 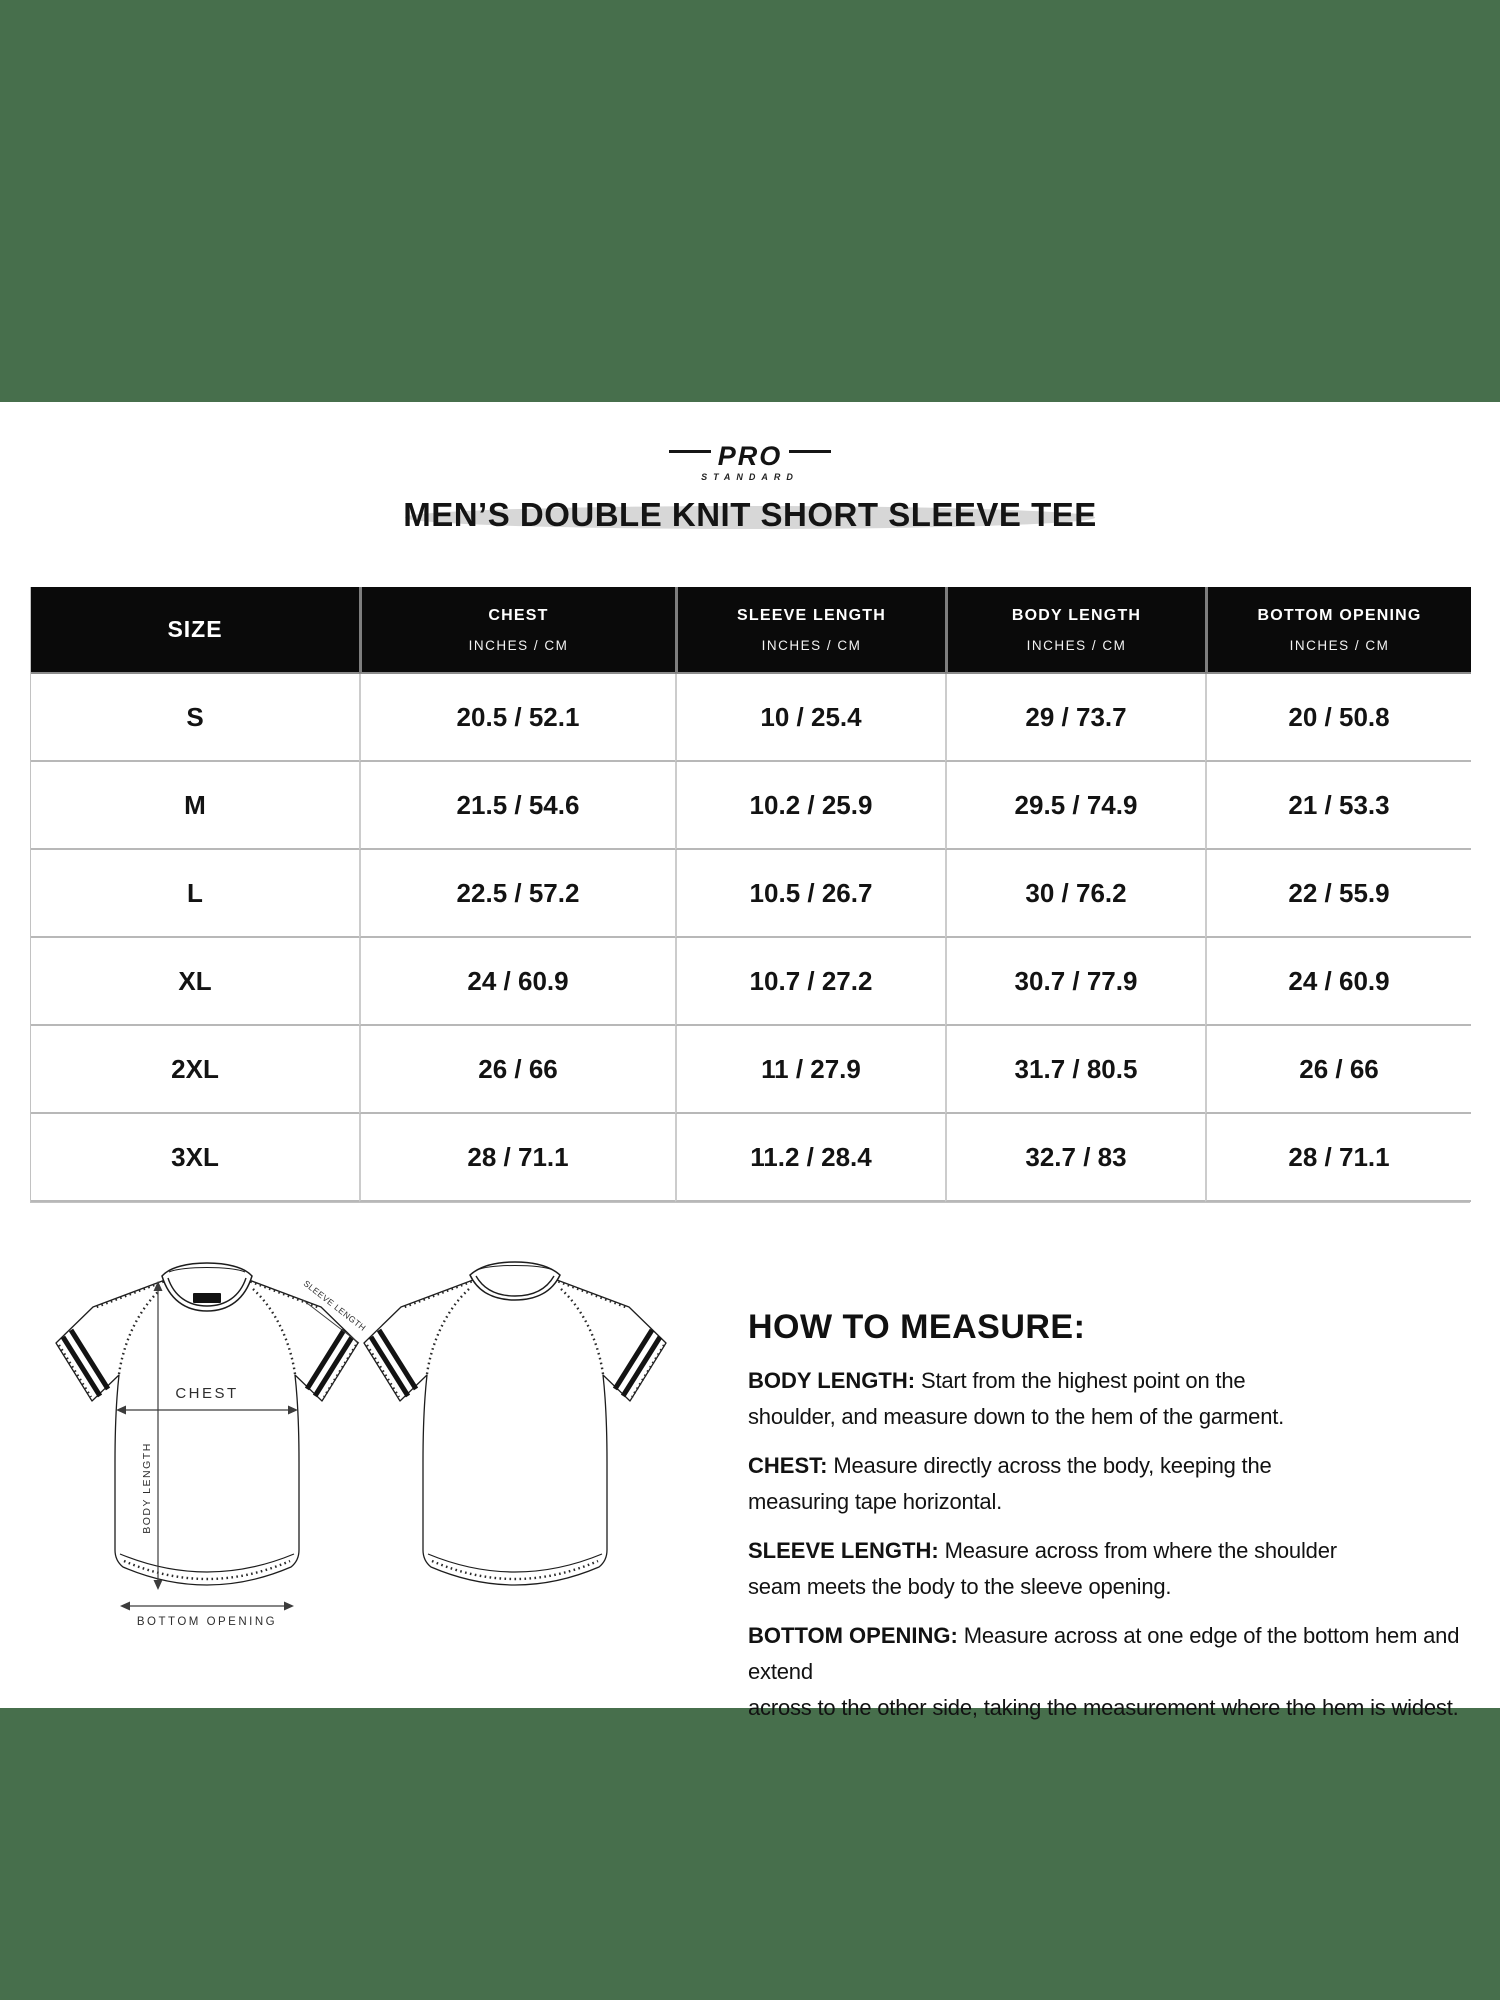 I want to click on row-l-body-length-value: 30 / 76.2, so click(x=1075, y=894).